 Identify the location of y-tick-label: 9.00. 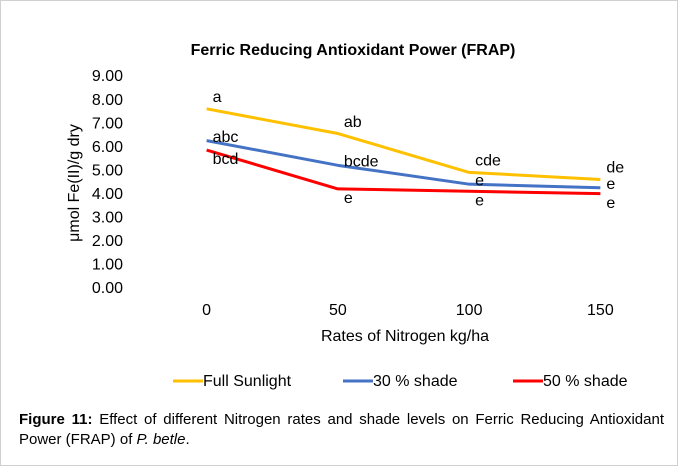
(107, 76).